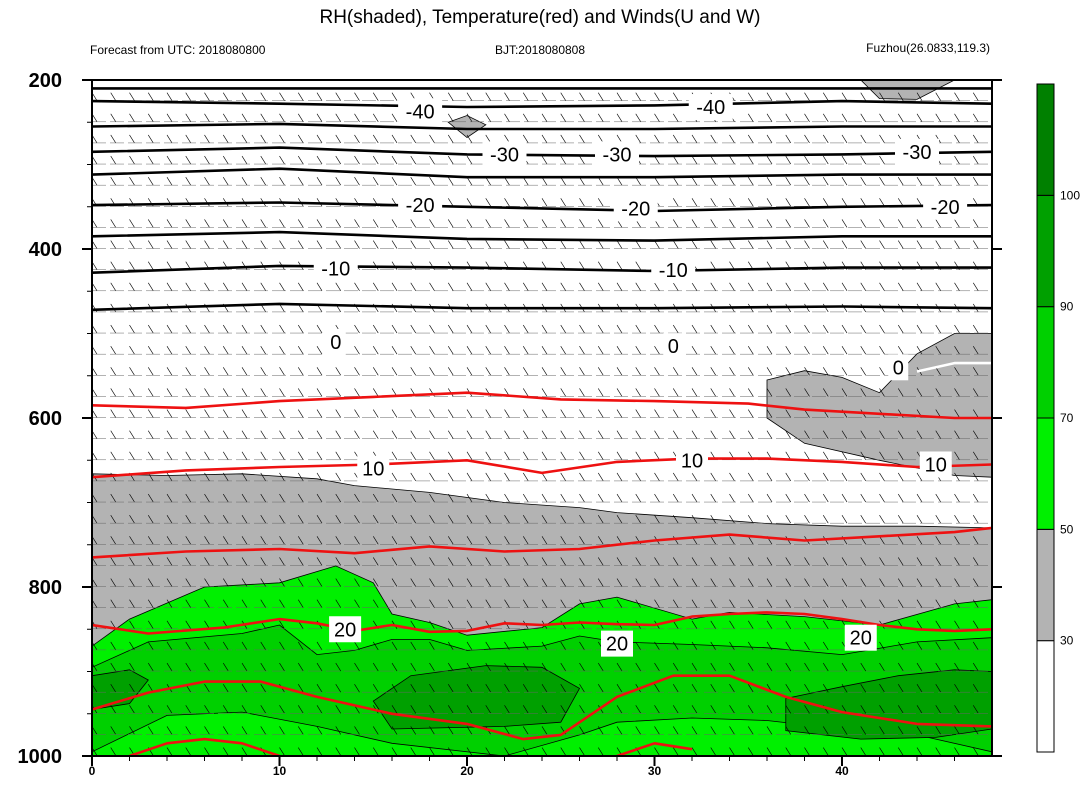 Image resolution: width=1087 pixels, height=806 pixels. I want to click on x-tick-label-0: 0, so click(92, 771).